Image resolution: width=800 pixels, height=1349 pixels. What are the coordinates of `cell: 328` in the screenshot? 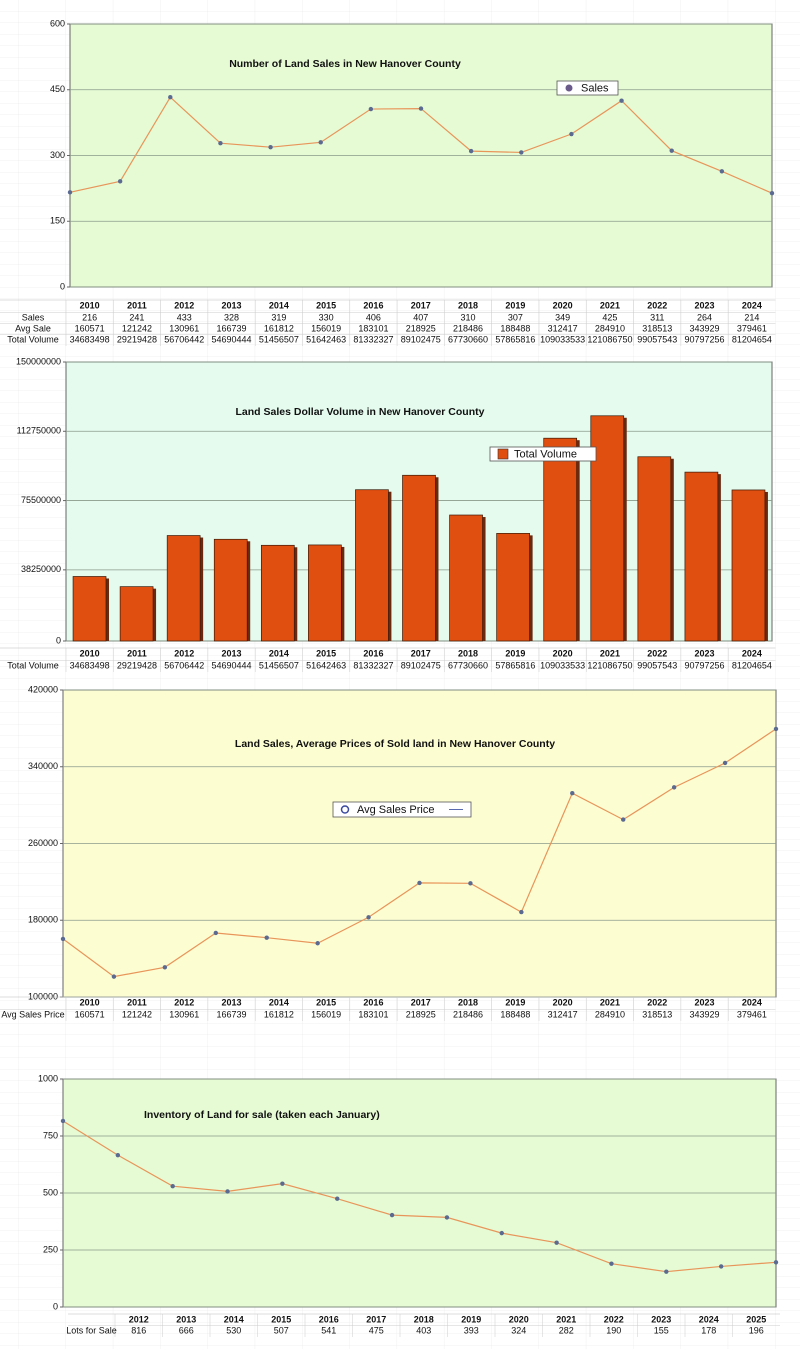 It's located at (231, 317).